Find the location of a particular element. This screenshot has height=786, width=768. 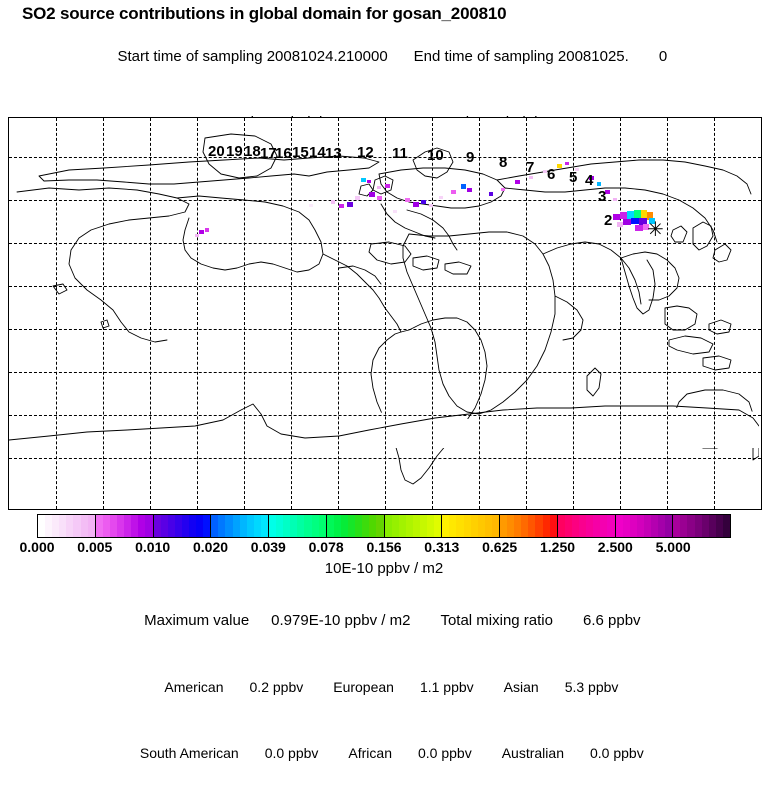

colorbar is located at coordinates (384, 526).